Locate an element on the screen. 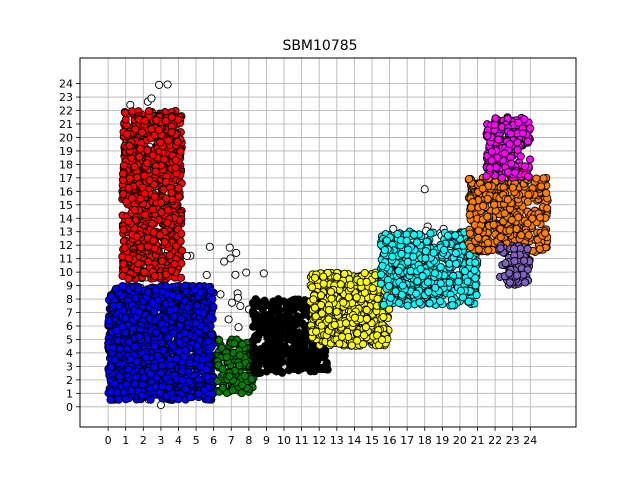 The image size is (640, 485). y-tick-label: 0 is located at coordinates (69, 407).